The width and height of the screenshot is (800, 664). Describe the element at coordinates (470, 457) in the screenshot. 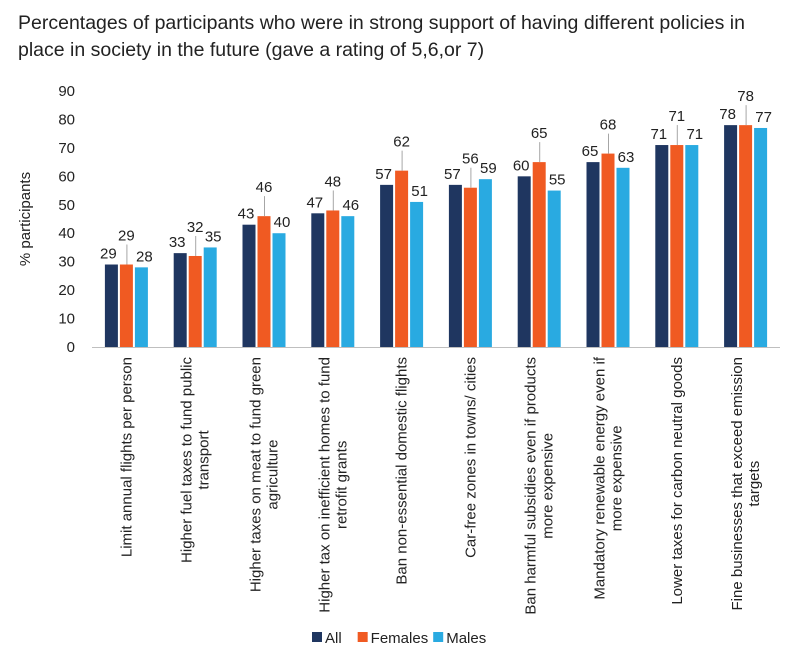

I see `x-category-label: Car-free zones in towns/ cities` at that location.